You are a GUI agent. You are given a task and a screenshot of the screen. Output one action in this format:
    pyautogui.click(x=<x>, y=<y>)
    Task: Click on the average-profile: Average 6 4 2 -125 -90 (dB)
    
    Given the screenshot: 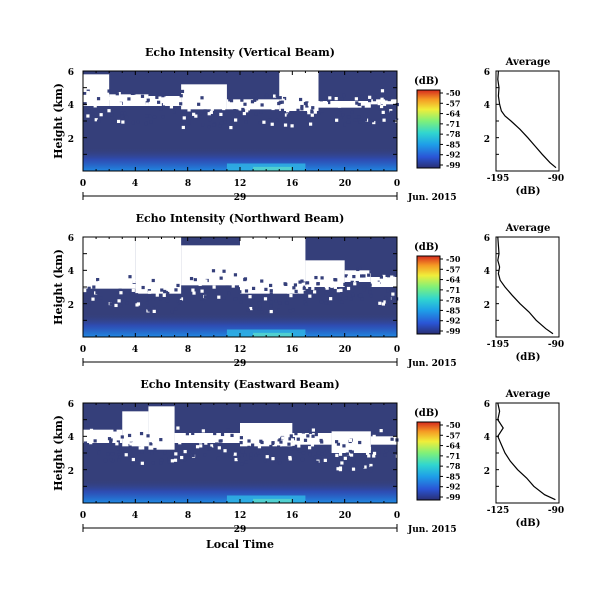 What is the action you would take?
    pyautogui.click(x=524, y=459)
    